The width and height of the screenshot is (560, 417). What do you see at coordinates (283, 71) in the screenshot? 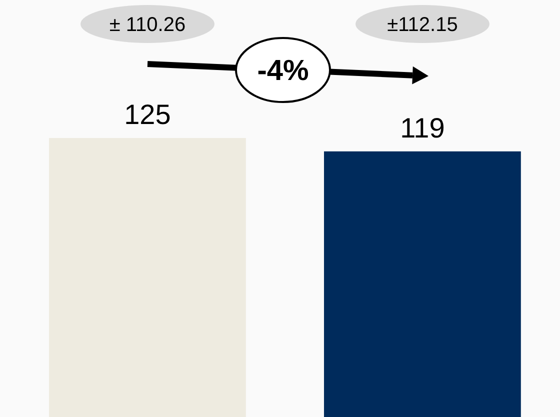
I see `text: -4%` at bounding box center [283, 71].